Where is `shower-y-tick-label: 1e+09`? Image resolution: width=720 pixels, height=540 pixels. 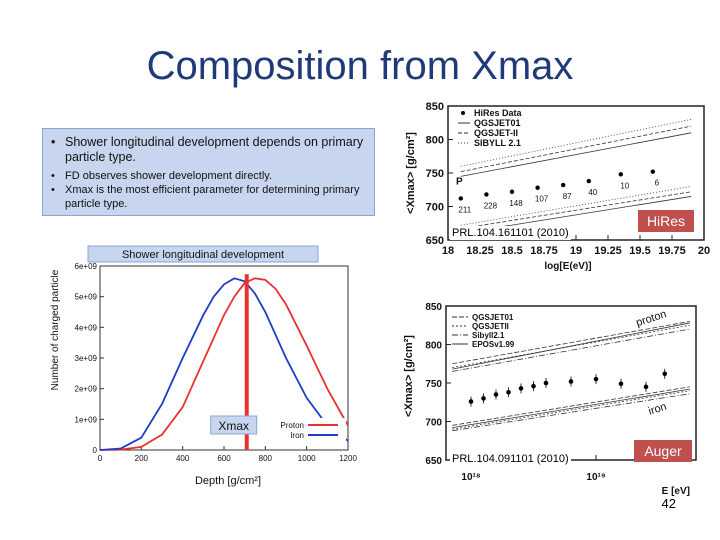
shower-y-tick-label: 1e+09 is located at coordinates (86, 419).